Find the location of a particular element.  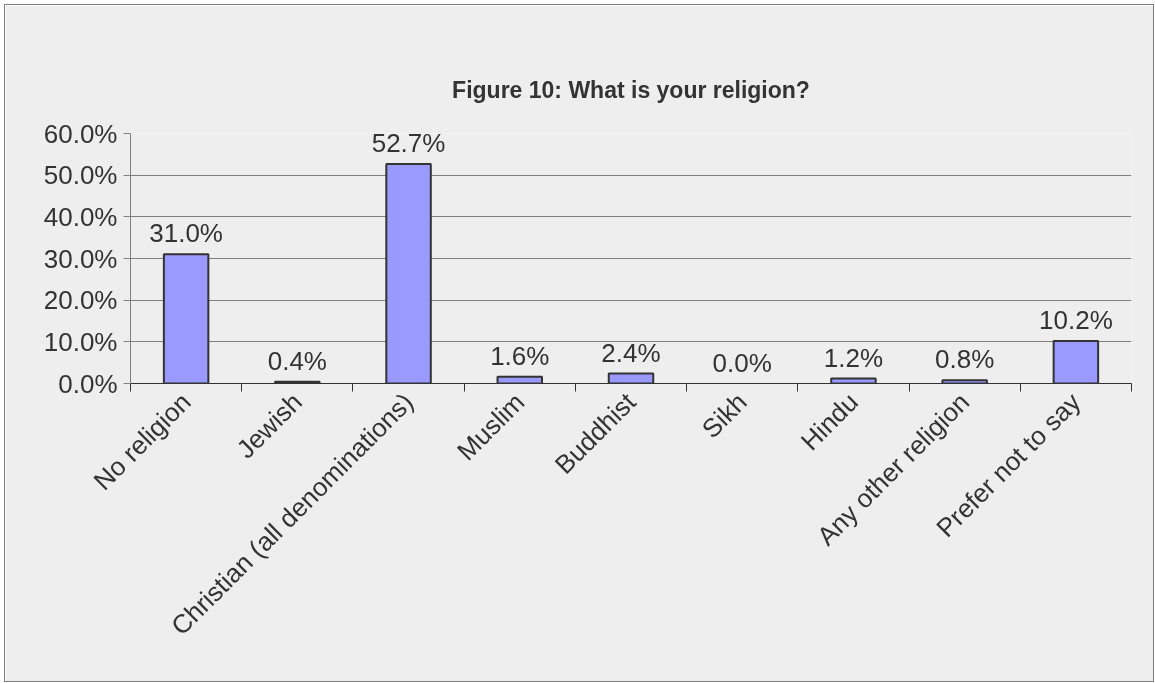

x-tick-label: Sikh is located at coordinates (724, 415).